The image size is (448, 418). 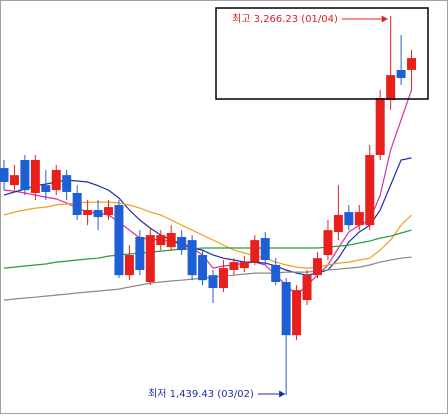 I want to click on highlight-box, so click(x=322, y=53).